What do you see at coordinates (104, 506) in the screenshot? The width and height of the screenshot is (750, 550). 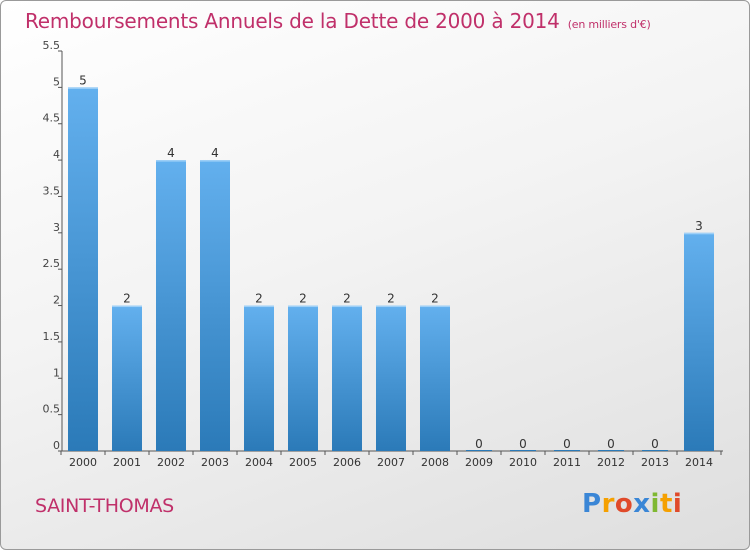 I see `commune-name: SAINT-THOMAS` at bounding box center [104, 506].